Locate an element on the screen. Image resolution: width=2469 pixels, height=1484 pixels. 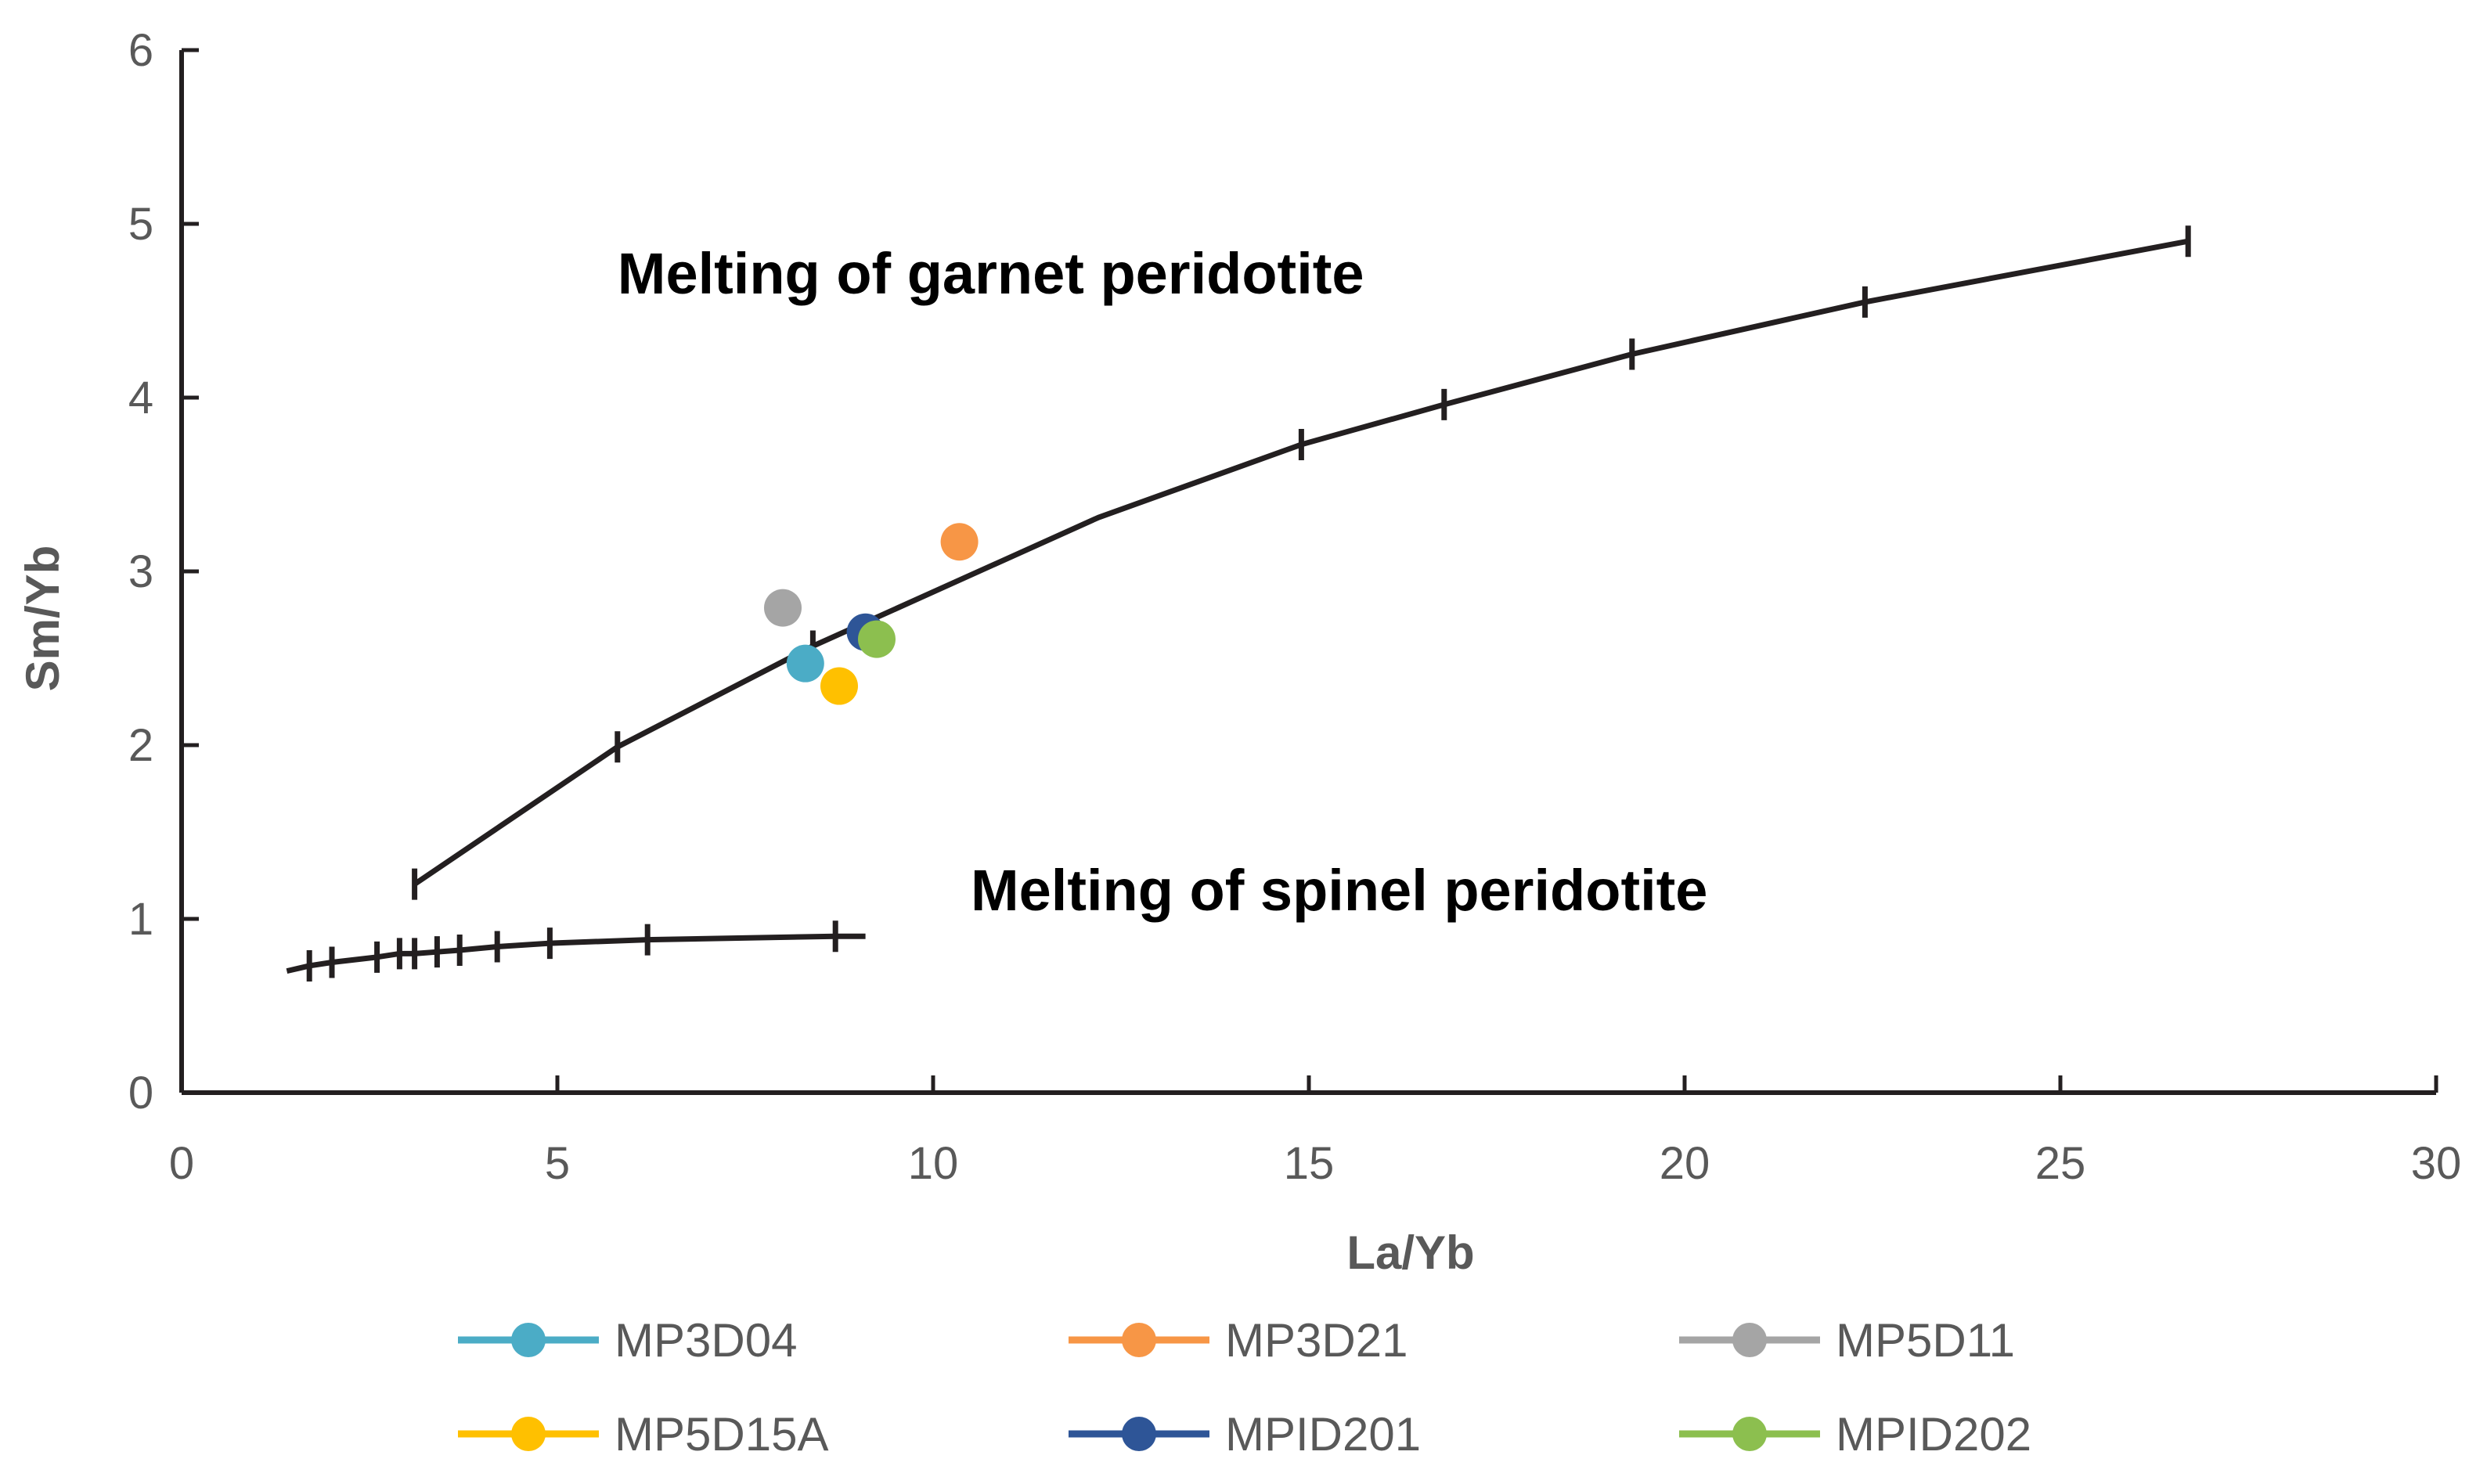
legend-label: MP3D04 is located at coordinates (706, 1340).